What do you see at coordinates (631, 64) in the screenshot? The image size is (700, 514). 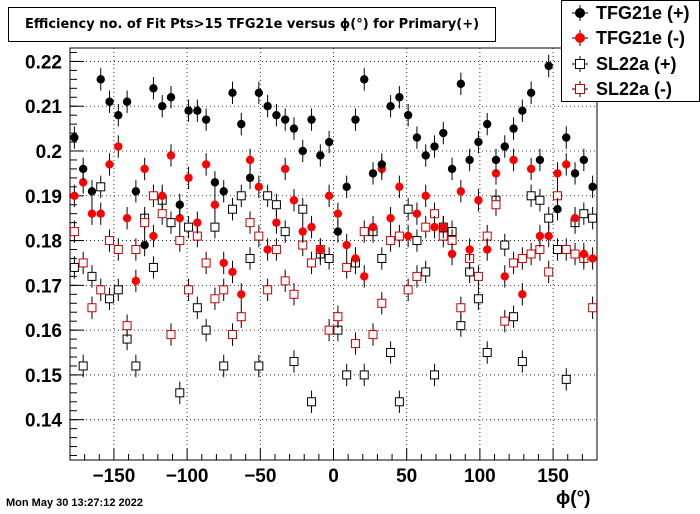 I see `legend-item-sl22a-plus: SL22a (+)` at bounding box center [631, 64].